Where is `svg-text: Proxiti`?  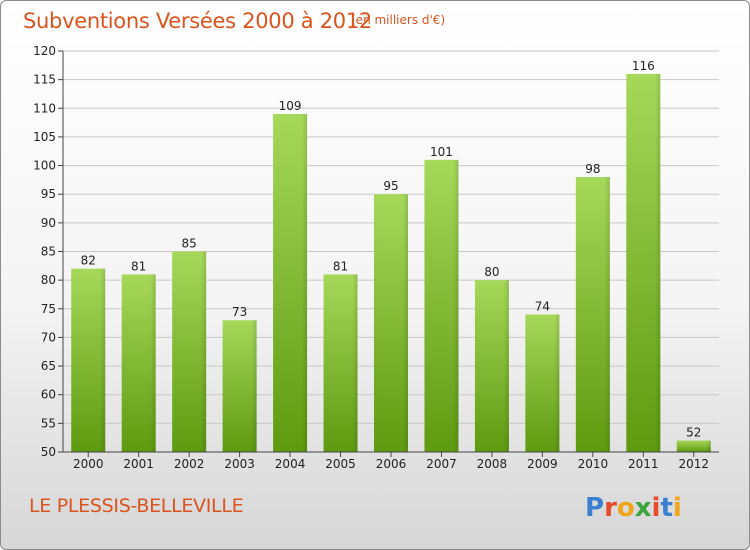
svg-text: Proxiti is located at coordinates (633, 508).